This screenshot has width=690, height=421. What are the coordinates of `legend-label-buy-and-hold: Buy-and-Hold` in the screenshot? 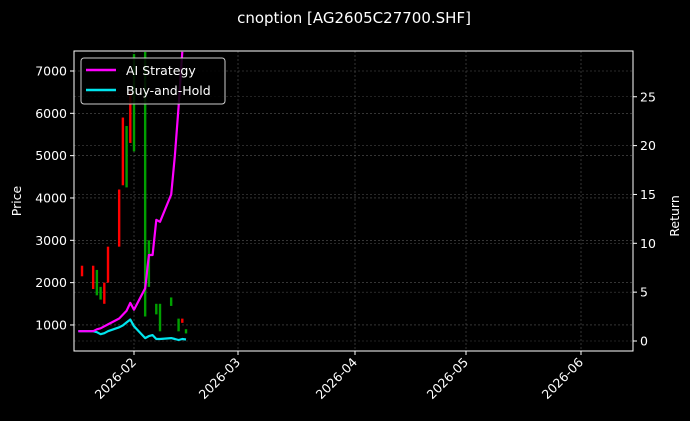 It's located at (168, 90).